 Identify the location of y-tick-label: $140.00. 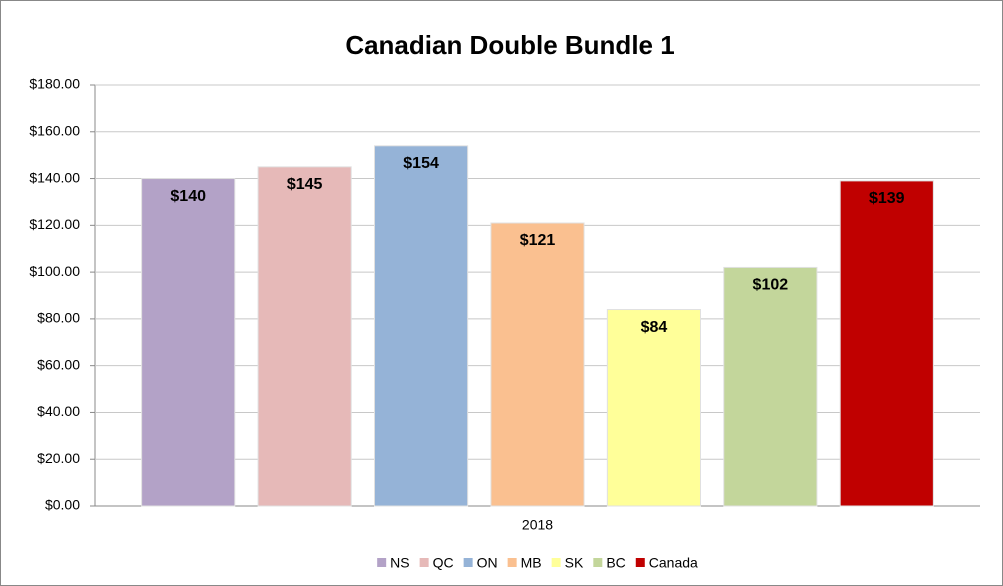
(54, 177).